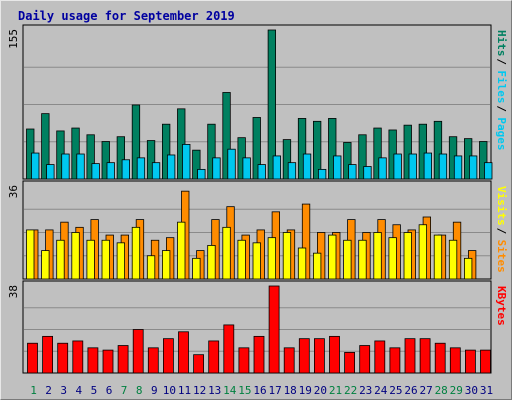 Image resolution: width=512 pixels, height=400 pixels. What do you see at coordinates (109, 390) in the screenshot?
I see `x-tick-label-day-6: 6` at bounding box center [109, 390].